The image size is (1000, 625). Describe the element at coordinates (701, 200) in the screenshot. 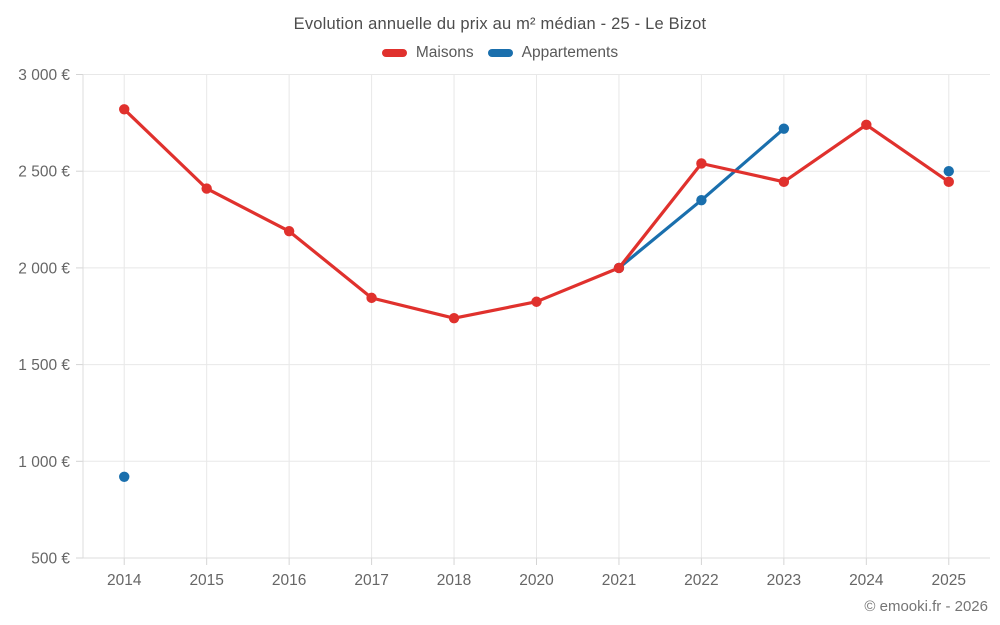

I see `data-point-appartements-2022` at that location.